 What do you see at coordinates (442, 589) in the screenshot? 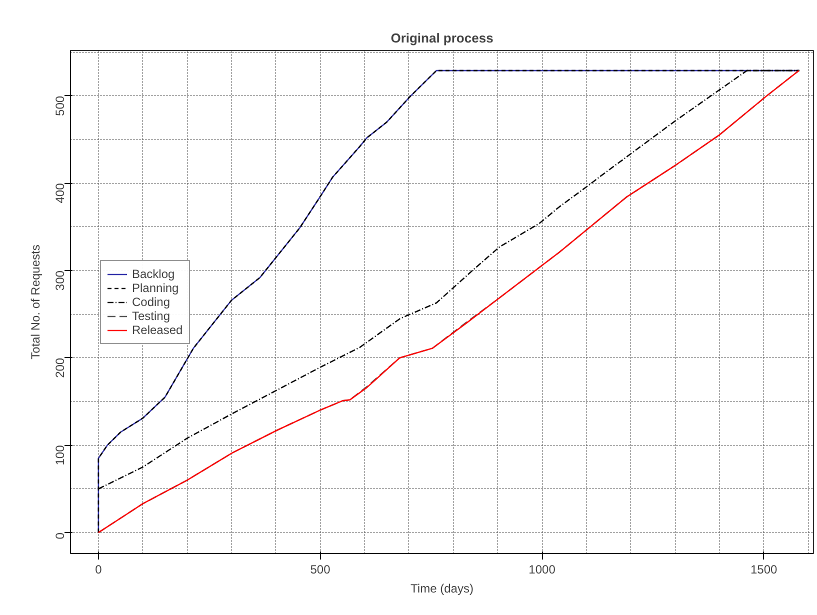
I see `x-axis-title: Time (days)` at bounding box center [442, 589].